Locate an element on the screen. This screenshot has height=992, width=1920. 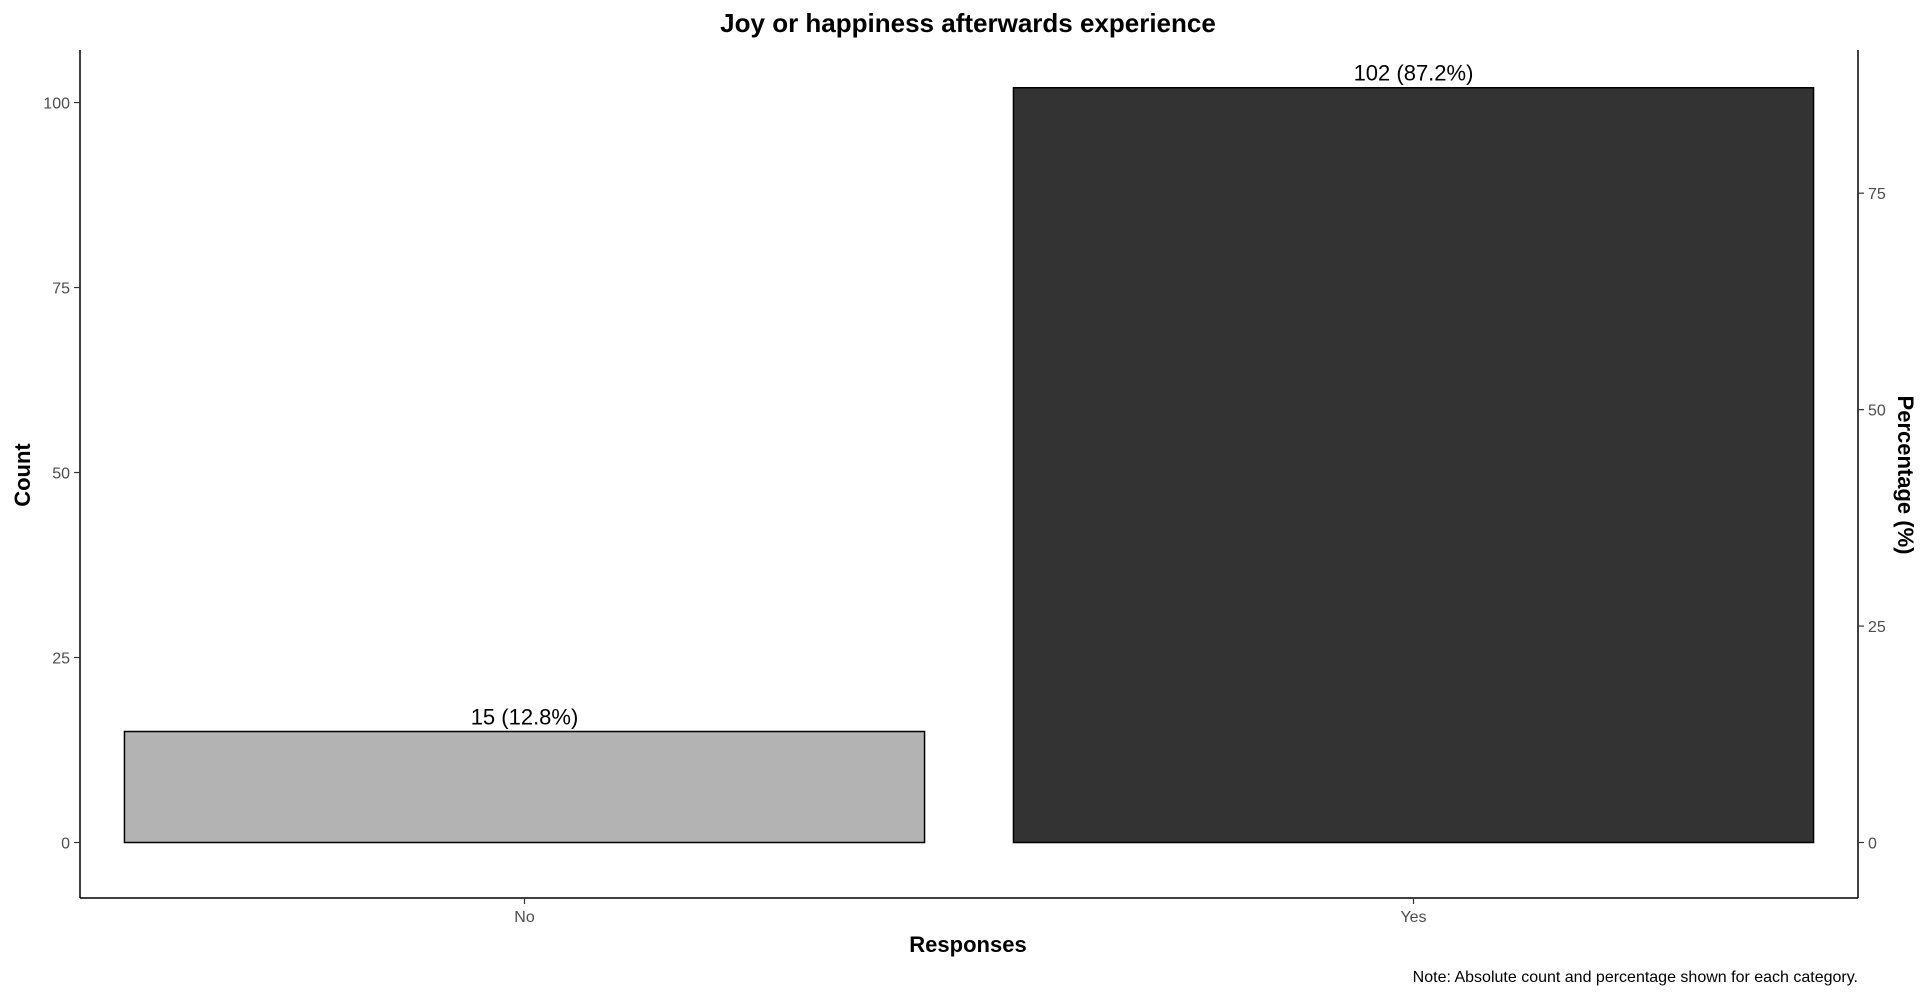
bar-no is located at coordinates (524, 787).